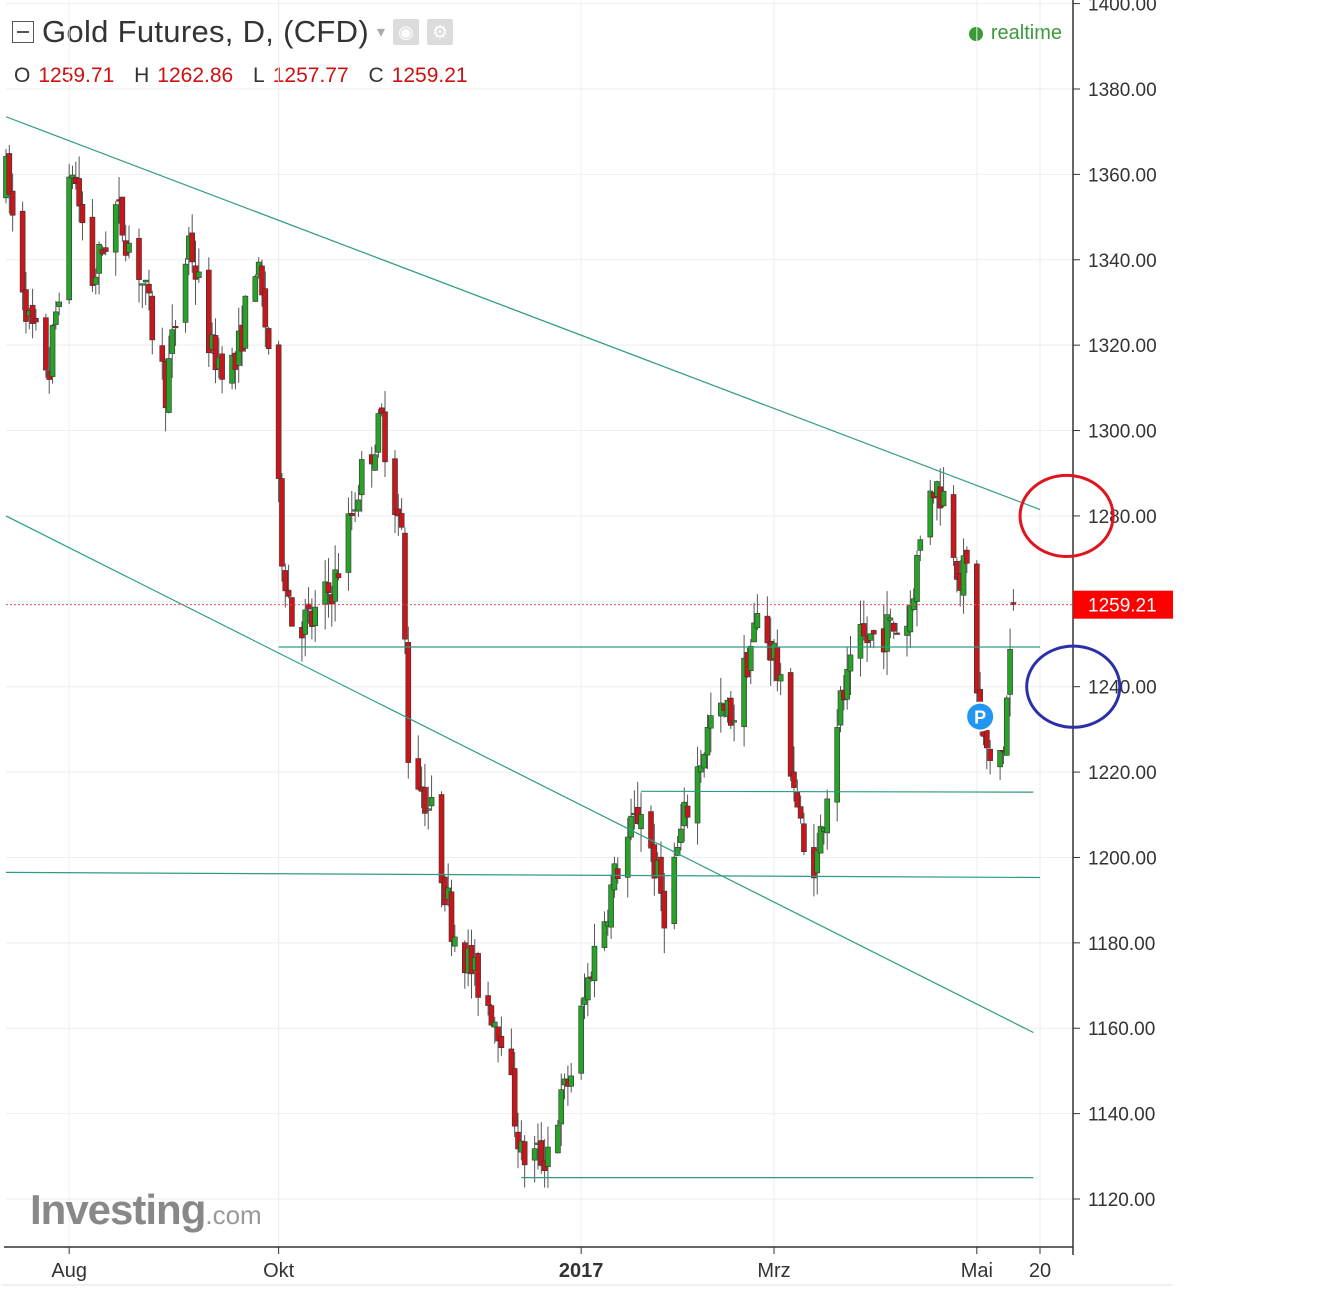  Describe the element at coordinates (310, 75) in the screenshot. I see `ohlc-low-value: 1257.77` at that location.